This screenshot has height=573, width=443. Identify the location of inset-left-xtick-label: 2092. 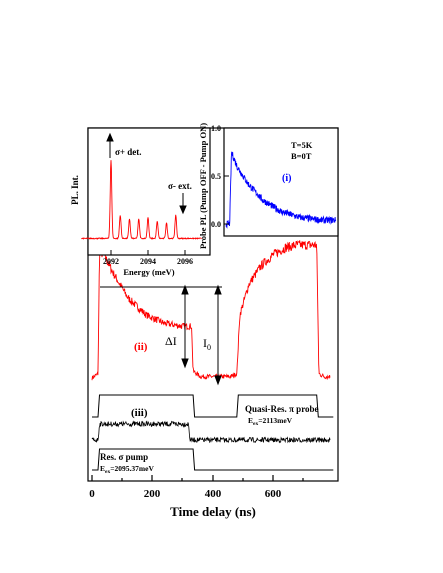
(111, 261).